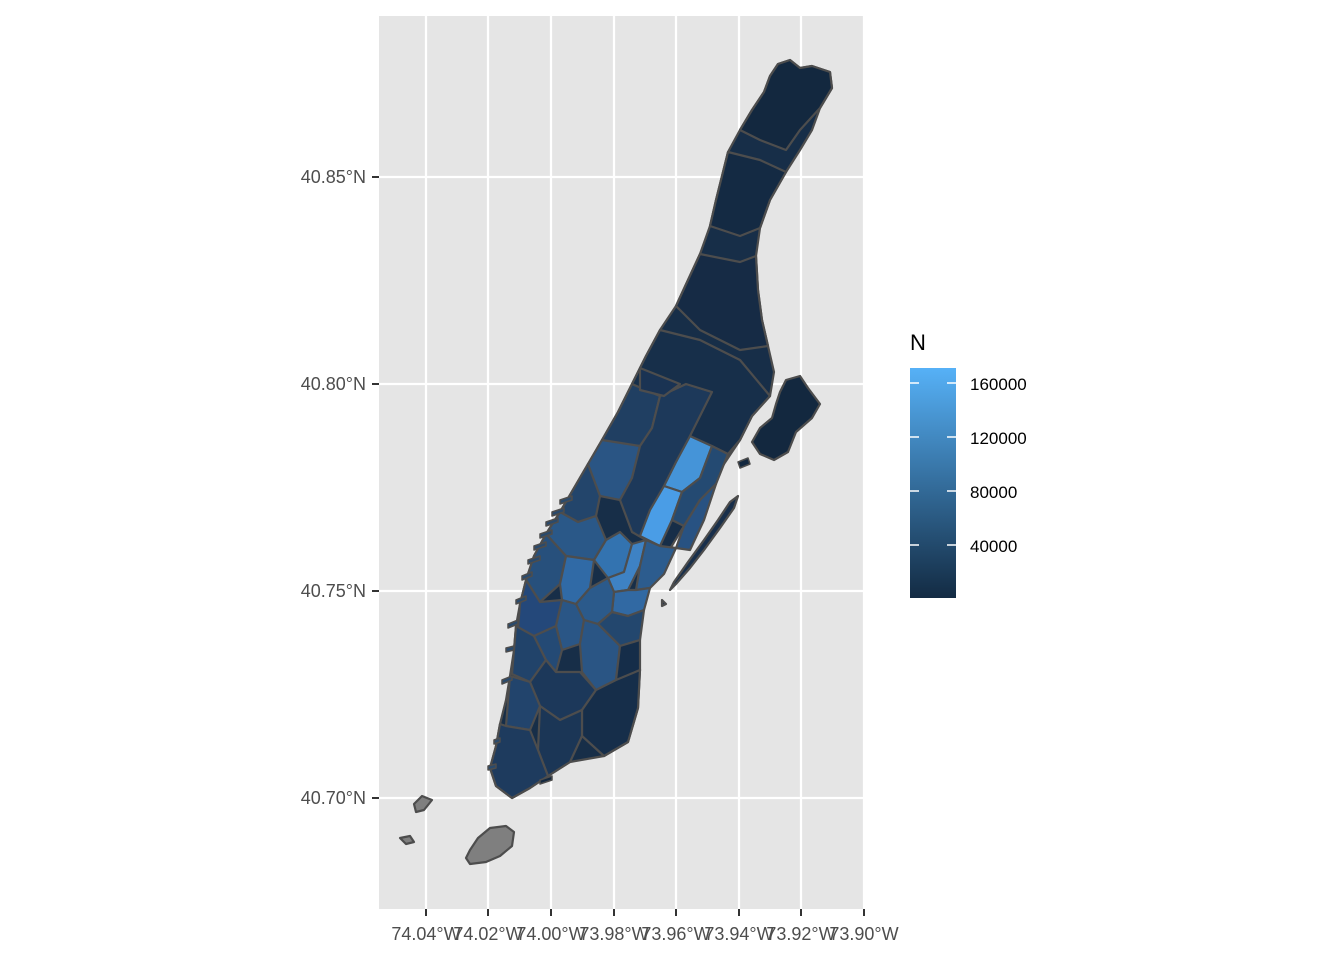 The width and height of the screenshot is (1344, 960). What do you see at coordinates (613, 934) in the screenshot?
I see `x-tick-label: 73.98°W` at bounding box center [613, 934].